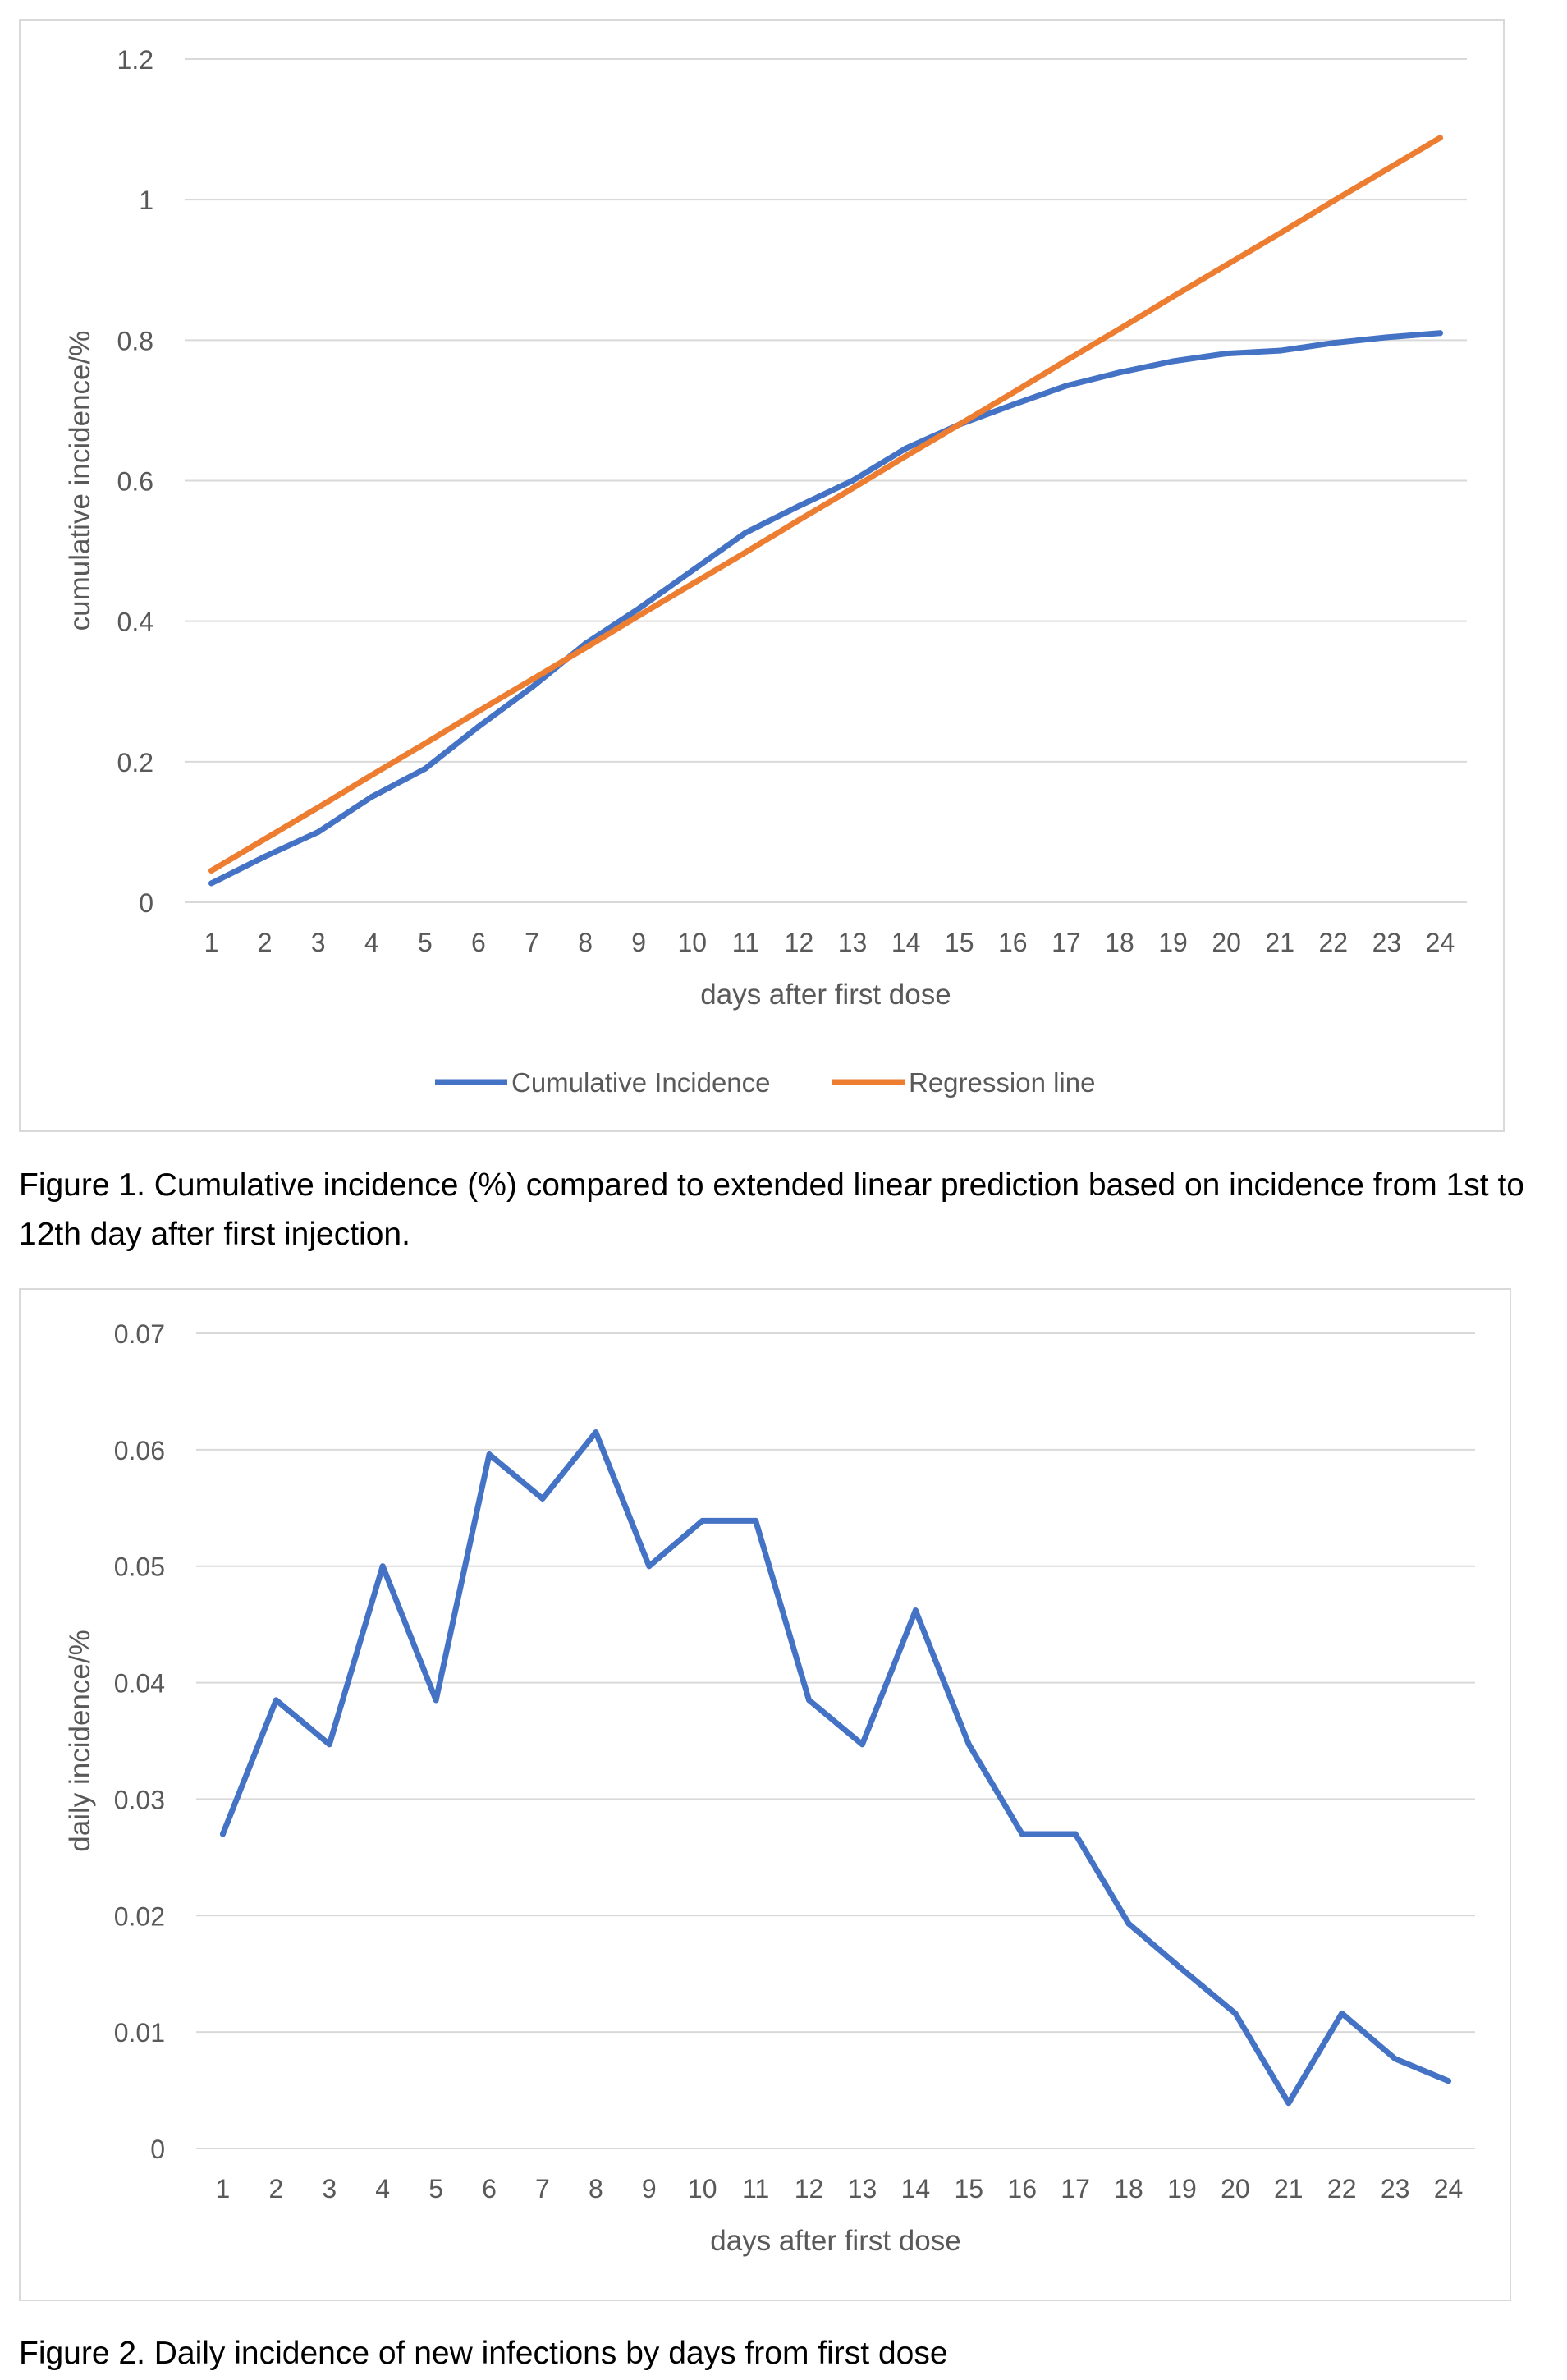 This screenshot has height=2380, width=1567. What do you see at coordinates (135, 482) in the screenshot?
I see `y-tick-label: 0.6` at bounding box center [135, 482].